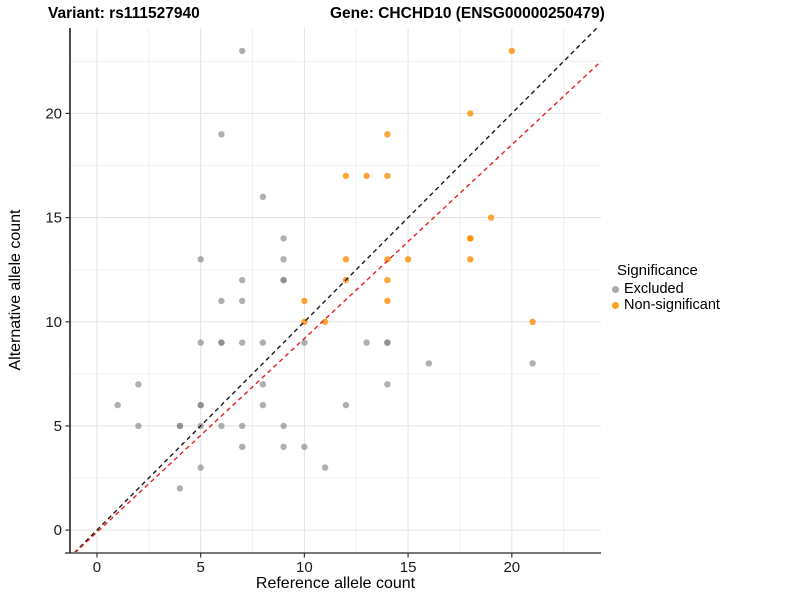 This screenshot has height=600, width=800. What do you see at coordinates (53, 113) in the screenshot?
I see `y-tick-label: 20` at bounding box center [53, 113].